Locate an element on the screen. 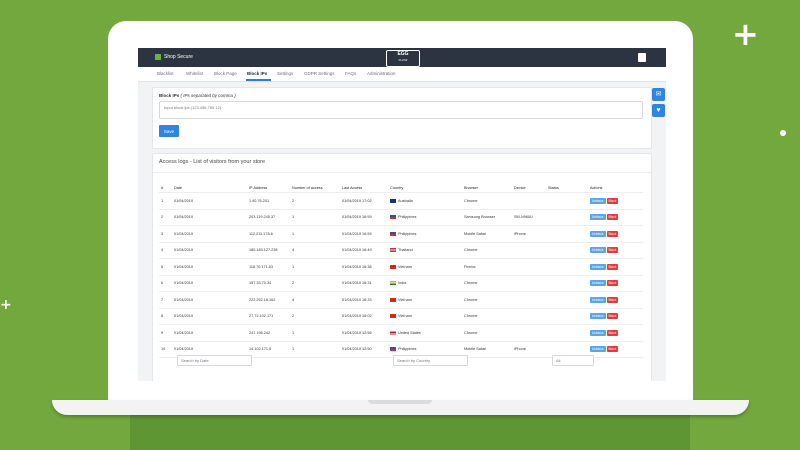 The image size is (800, 450). country-name: Thailand is located at coordinates (405, 250).